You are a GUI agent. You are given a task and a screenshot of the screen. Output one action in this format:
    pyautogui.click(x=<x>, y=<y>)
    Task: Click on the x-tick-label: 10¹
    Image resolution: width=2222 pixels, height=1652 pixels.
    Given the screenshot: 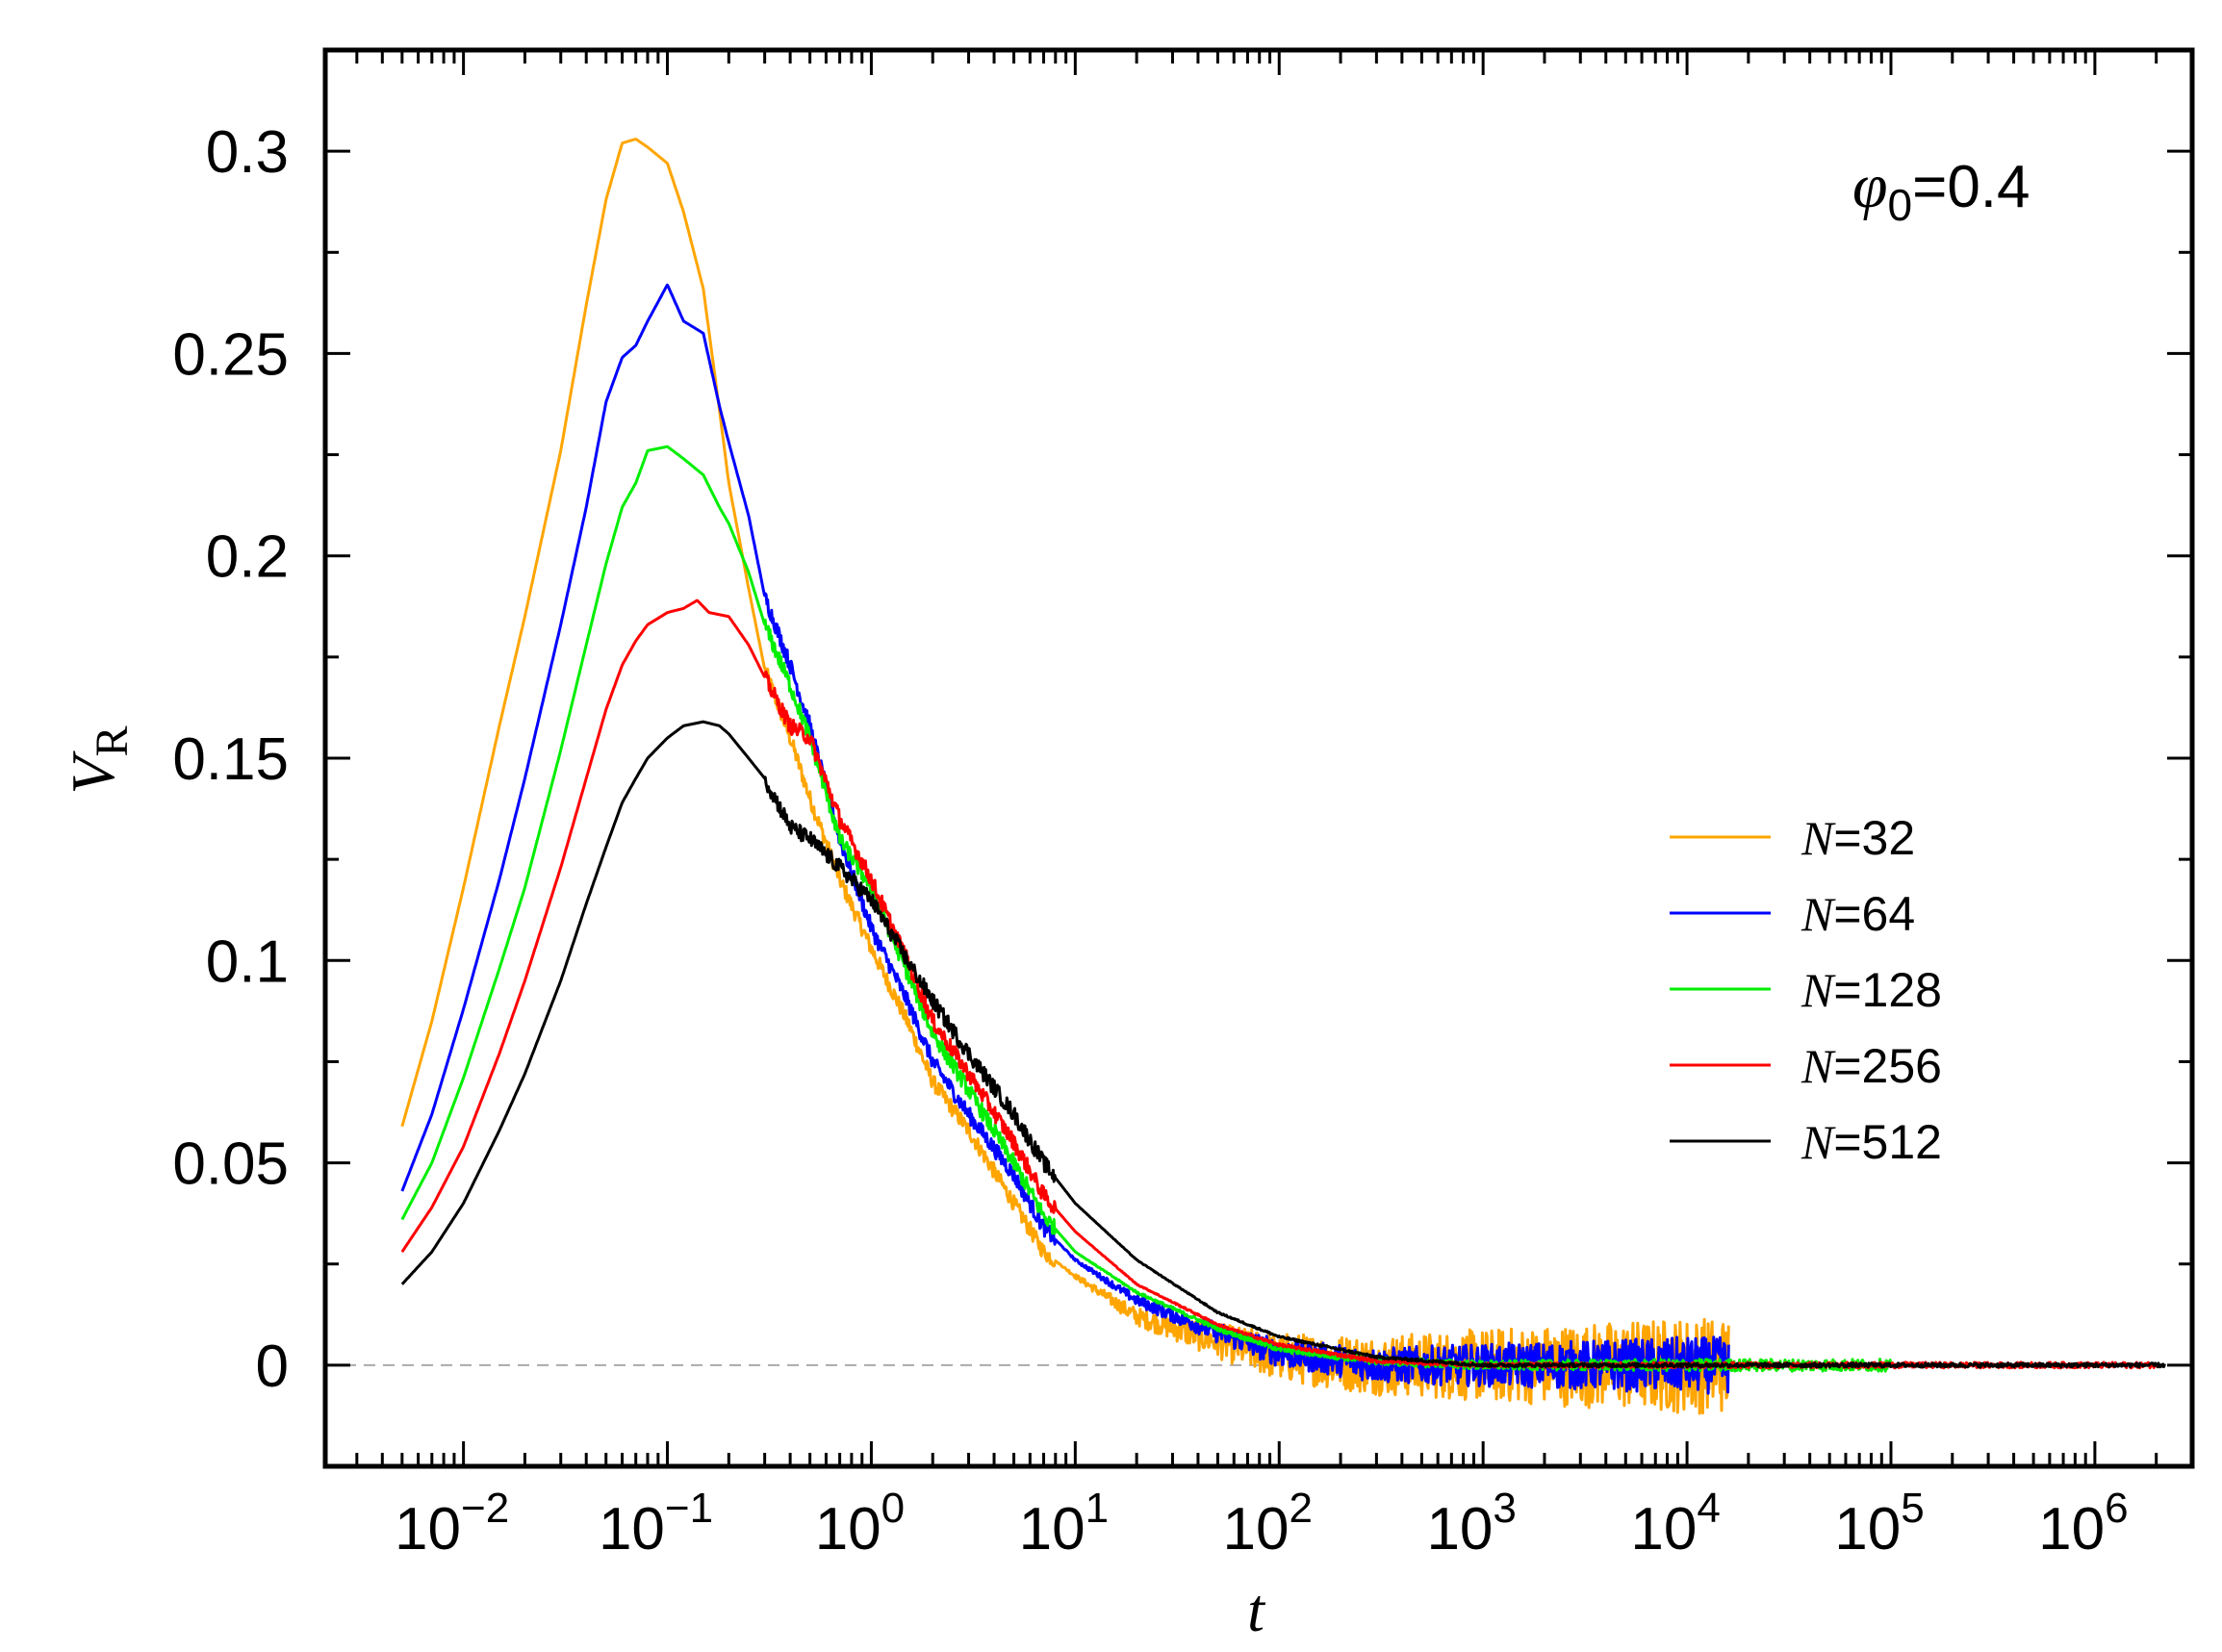 What is the action you would take?
    pyautogui.click(x=1064, y=1524)
    